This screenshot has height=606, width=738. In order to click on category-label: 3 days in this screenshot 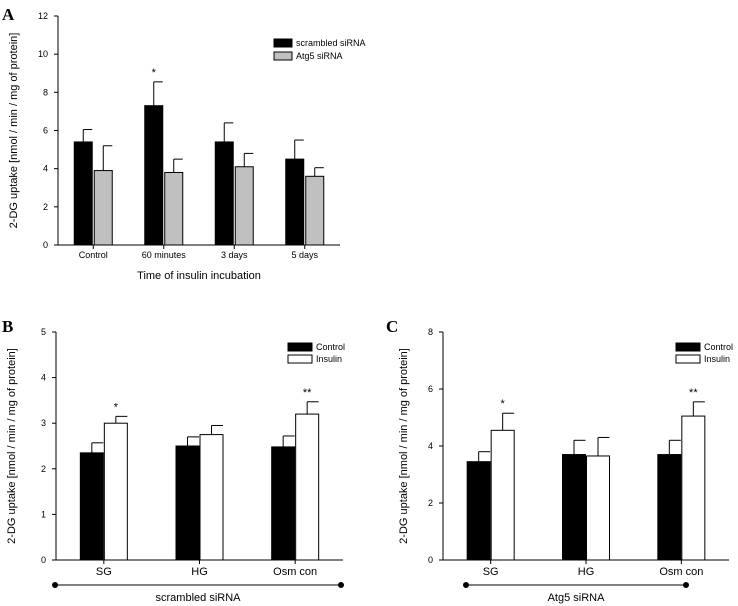, I will do `click(234, 255)`.